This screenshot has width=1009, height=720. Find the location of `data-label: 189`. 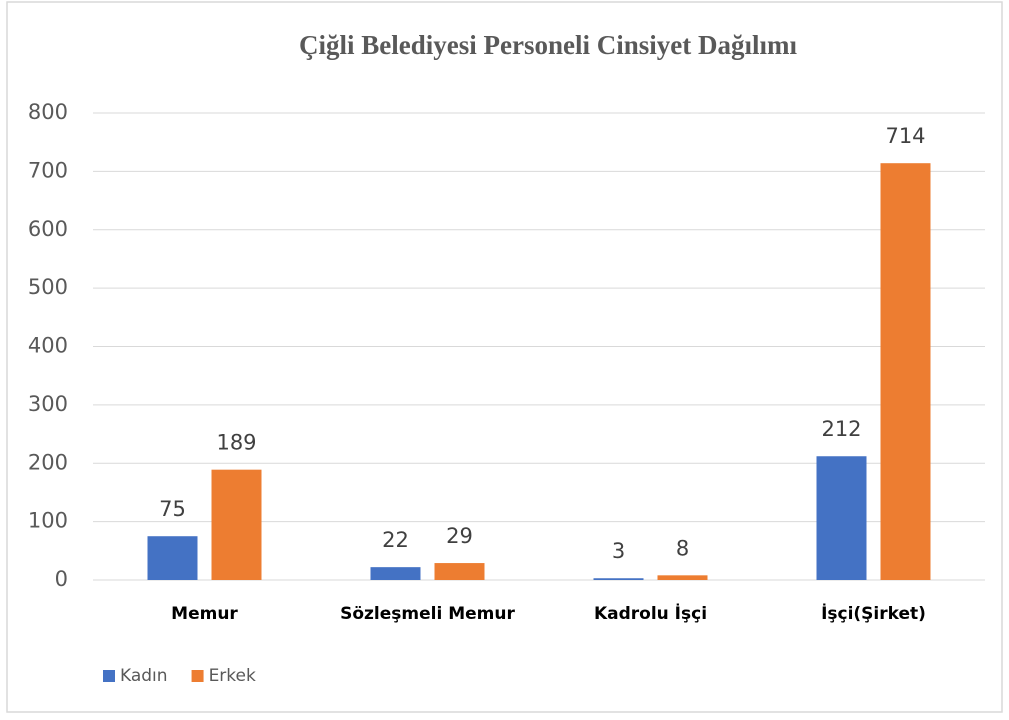

data-label: 189 is located at coordinates (236, 443).